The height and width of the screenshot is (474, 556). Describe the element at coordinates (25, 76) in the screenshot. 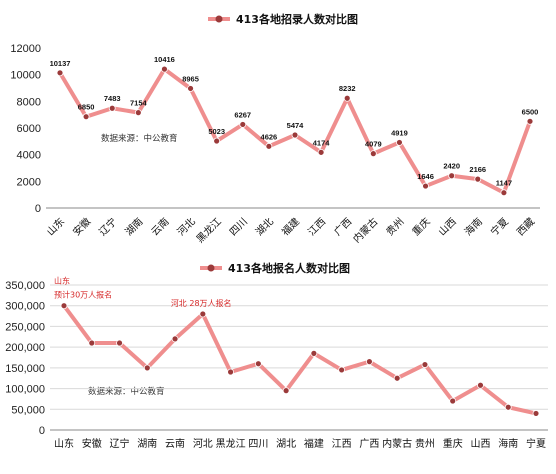

I see `chart1-y-tick-label: 10000` at that location.